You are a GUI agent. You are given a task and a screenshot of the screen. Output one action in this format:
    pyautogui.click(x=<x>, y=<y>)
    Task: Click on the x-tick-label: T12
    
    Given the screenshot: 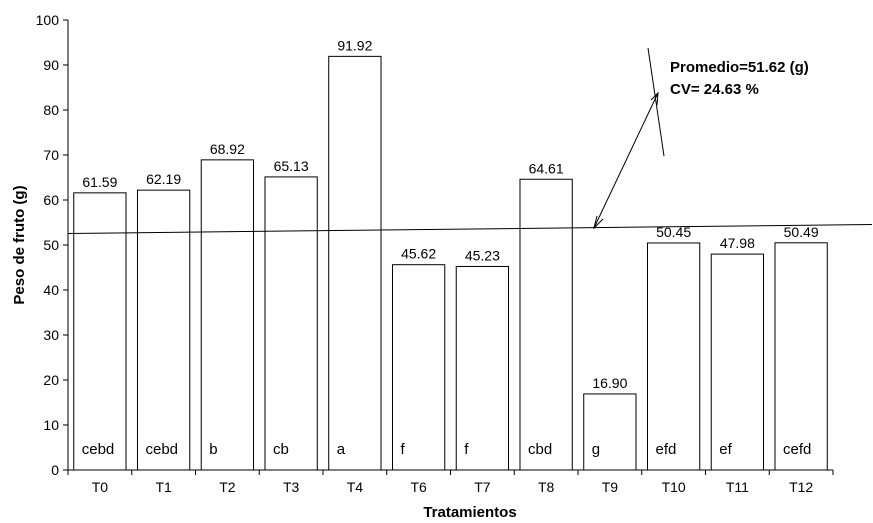 What is the action you would take?
    pyautogui.click(x=801, y=487)
    